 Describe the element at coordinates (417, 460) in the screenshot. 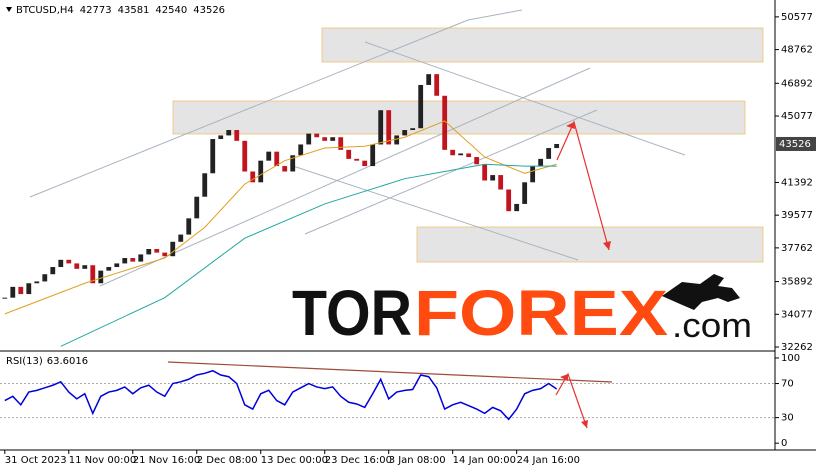

I see `x-tick-label: 3 Jan 08:00` at that location.